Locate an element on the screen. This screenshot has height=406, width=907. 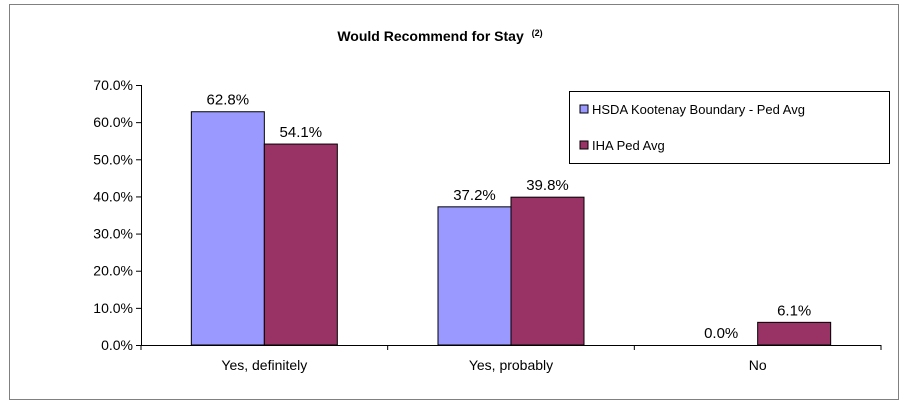
y-axis-ticks: 0.0% 10.0% 20.0% 30.0% 40.0% 50.0% 60.0% 70.0% is located at coordinates (117, 215).